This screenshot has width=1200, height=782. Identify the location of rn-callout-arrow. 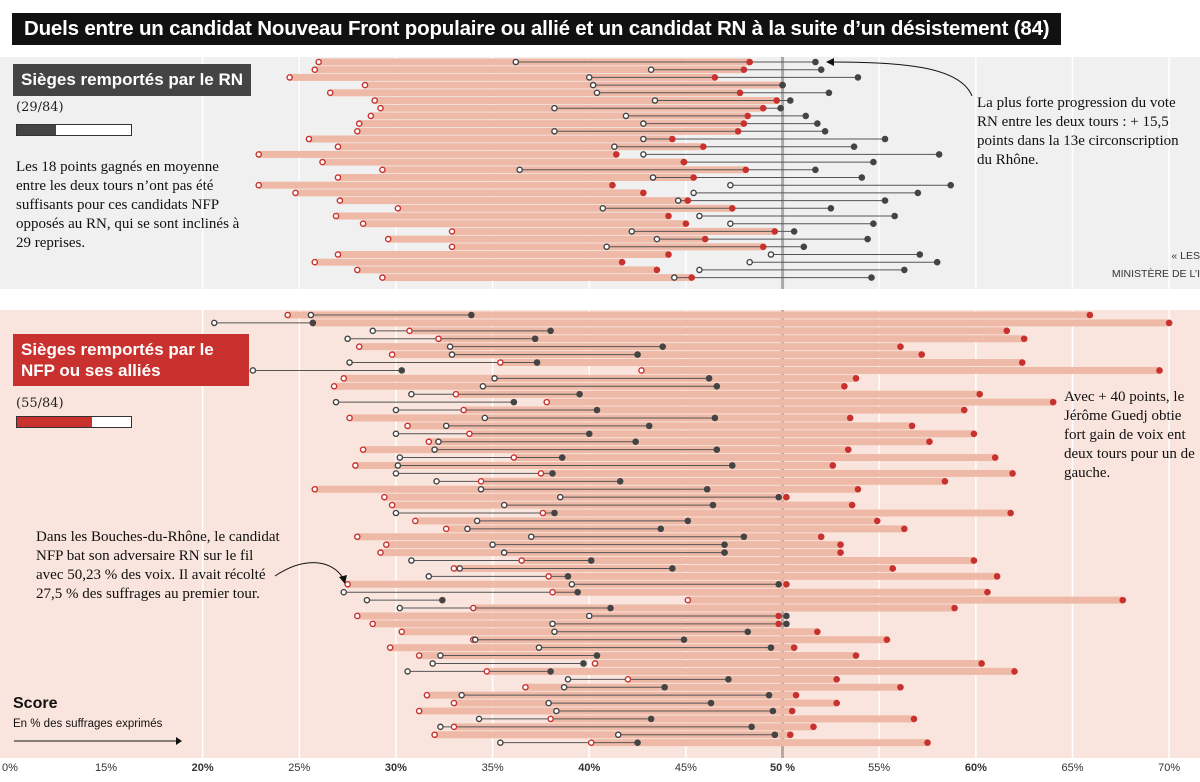
(902, 79).